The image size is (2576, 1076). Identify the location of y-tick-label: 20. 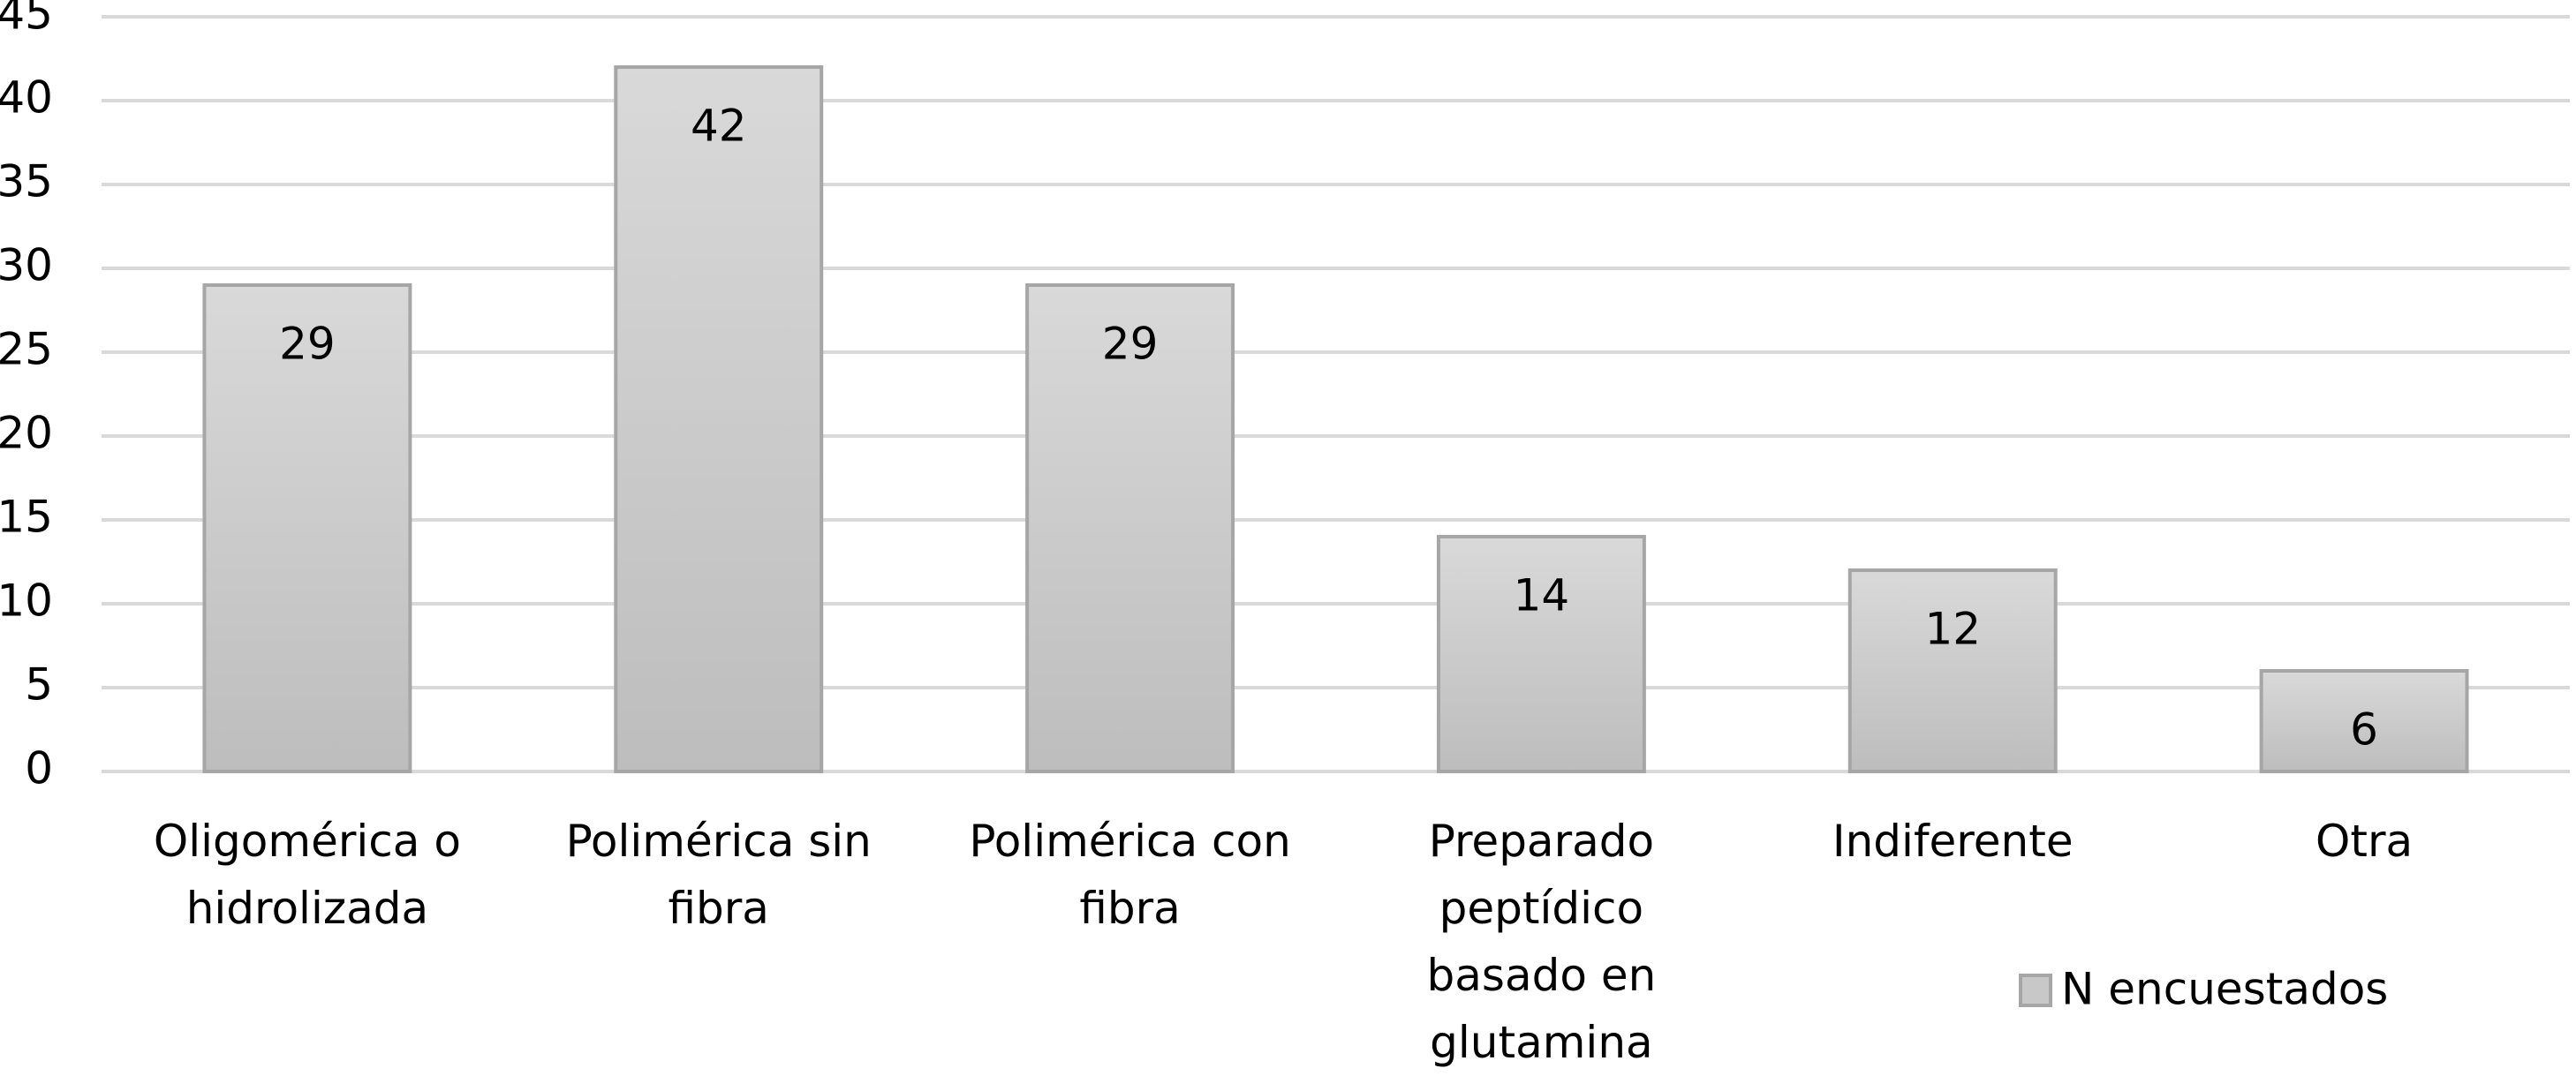
(27, 433).